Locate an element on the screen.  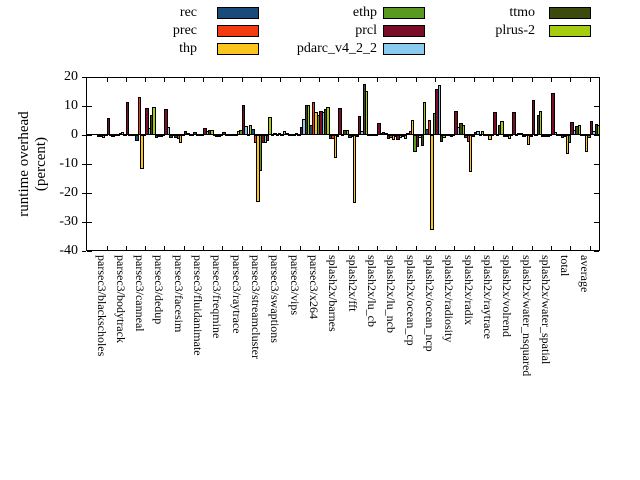
y-tick-label: 0 is located at coordinates (74, 134).